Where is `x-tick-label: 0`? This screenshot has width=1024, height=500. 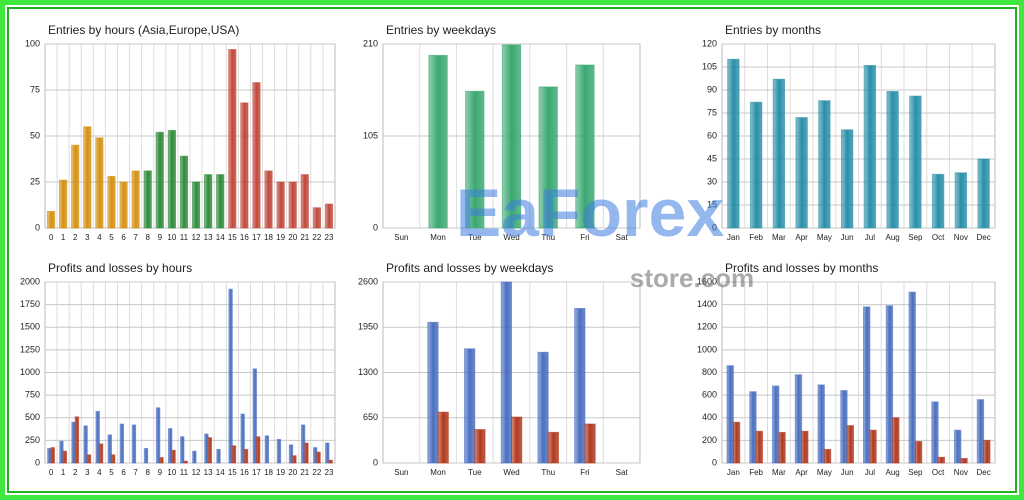
x-tick-label: 0 is located at coordinates (51, 472).